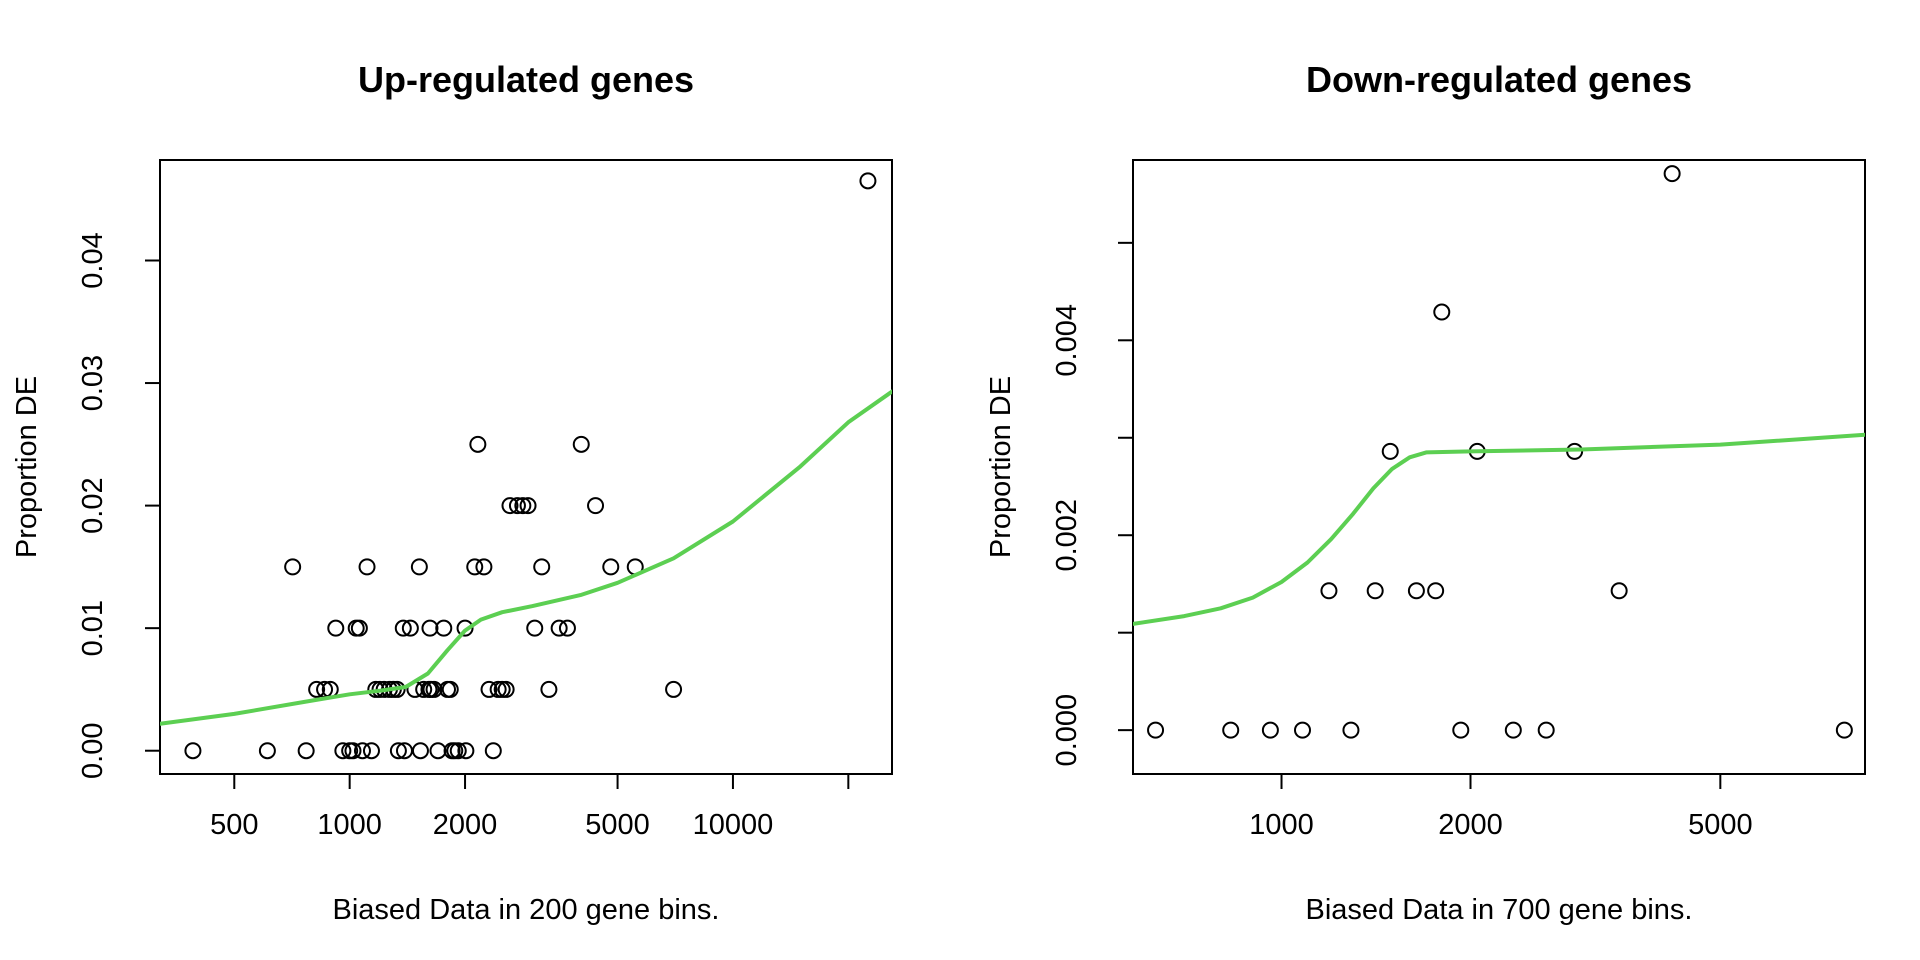 This screenshot has height=960, width=1920. Describe the element at coordinates (733, 825) in the screenshot. I see `x-tick-label: 10000` at that location.